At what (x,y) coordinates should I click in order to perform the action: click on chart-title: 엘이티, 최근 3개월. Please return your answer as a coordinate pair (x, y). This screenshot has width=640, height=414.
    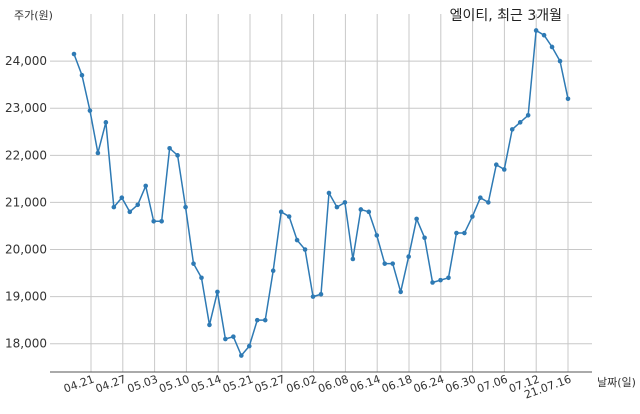
    Looking at the image, I should click on (506, 16).